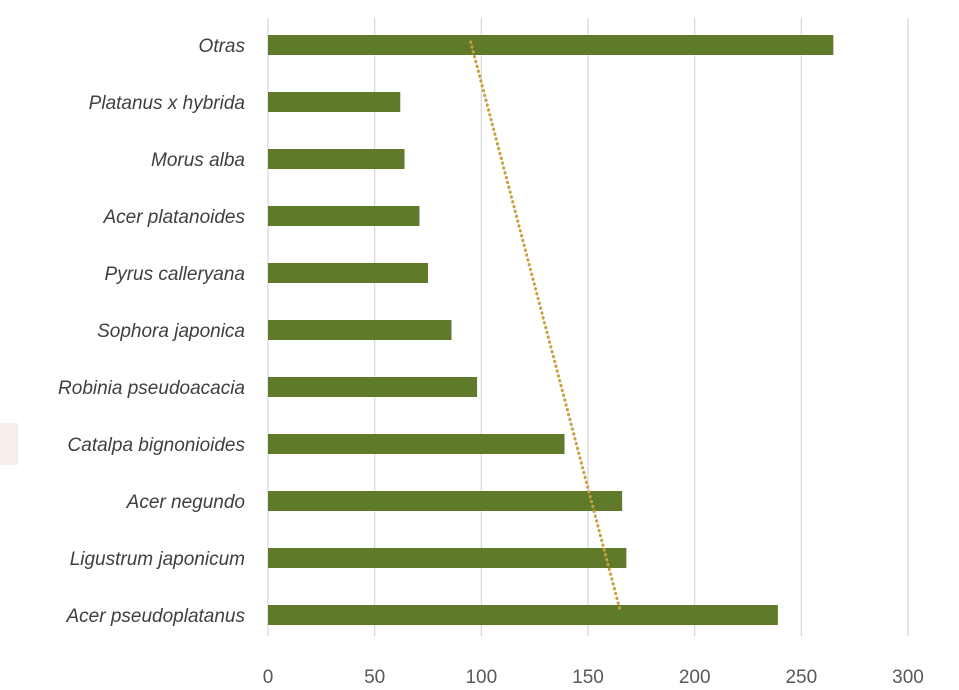 The width and height of the screenshot is (959, 690). Describe the element at coordinates (588, 677) in the screenshot. I see `x-tick-label: 150` at that location.